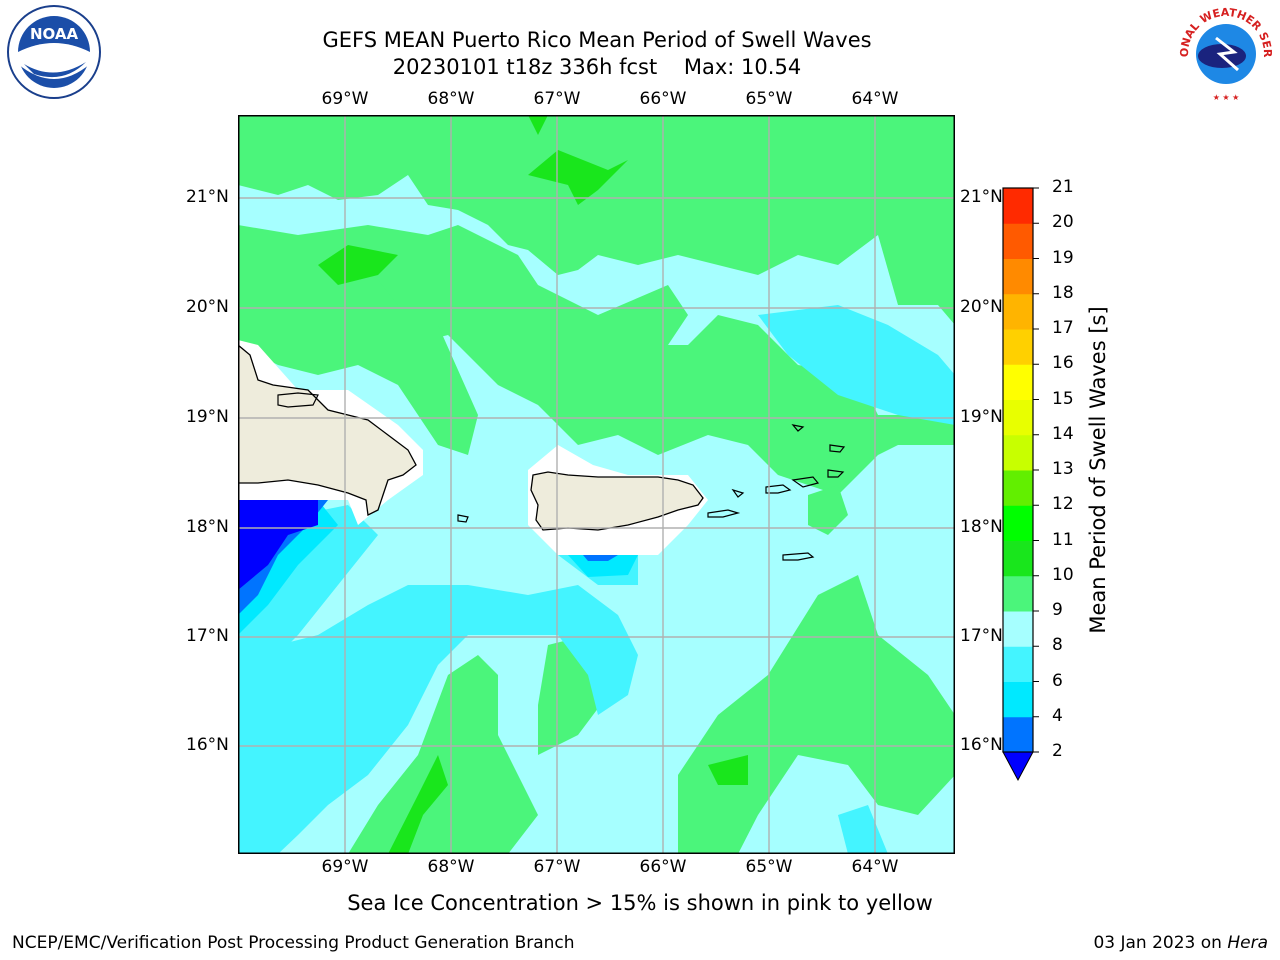 The width and height of the screenshot is (1280, 960). What do you see at coordinates (1160, 943) in the screenshot?
I see `date-text: 03 Jan 2023 on` at bounding box center [1160, 943].